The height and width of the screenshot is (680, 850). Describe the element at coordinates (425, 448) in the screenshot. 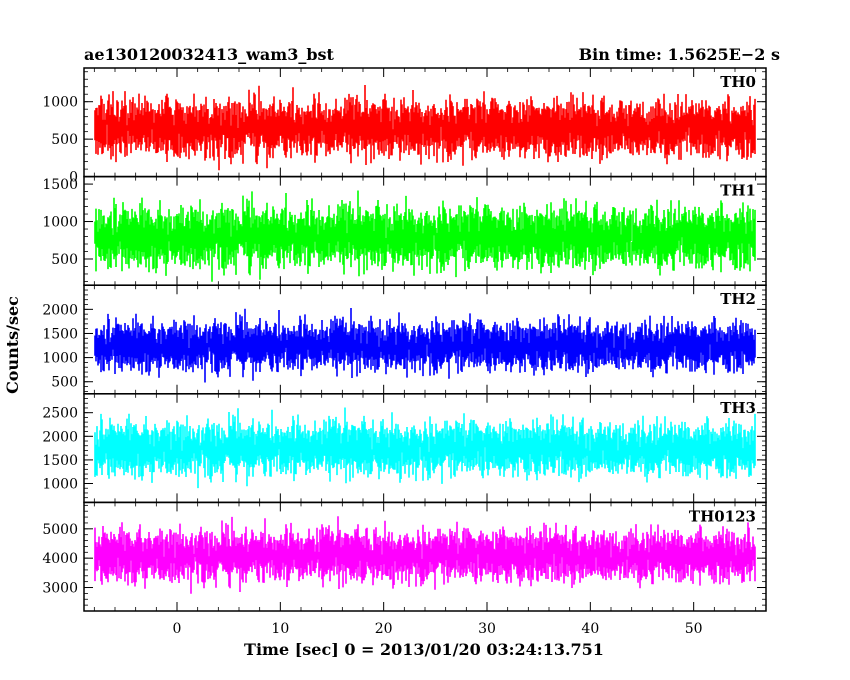

I see `series-th3` at that location.